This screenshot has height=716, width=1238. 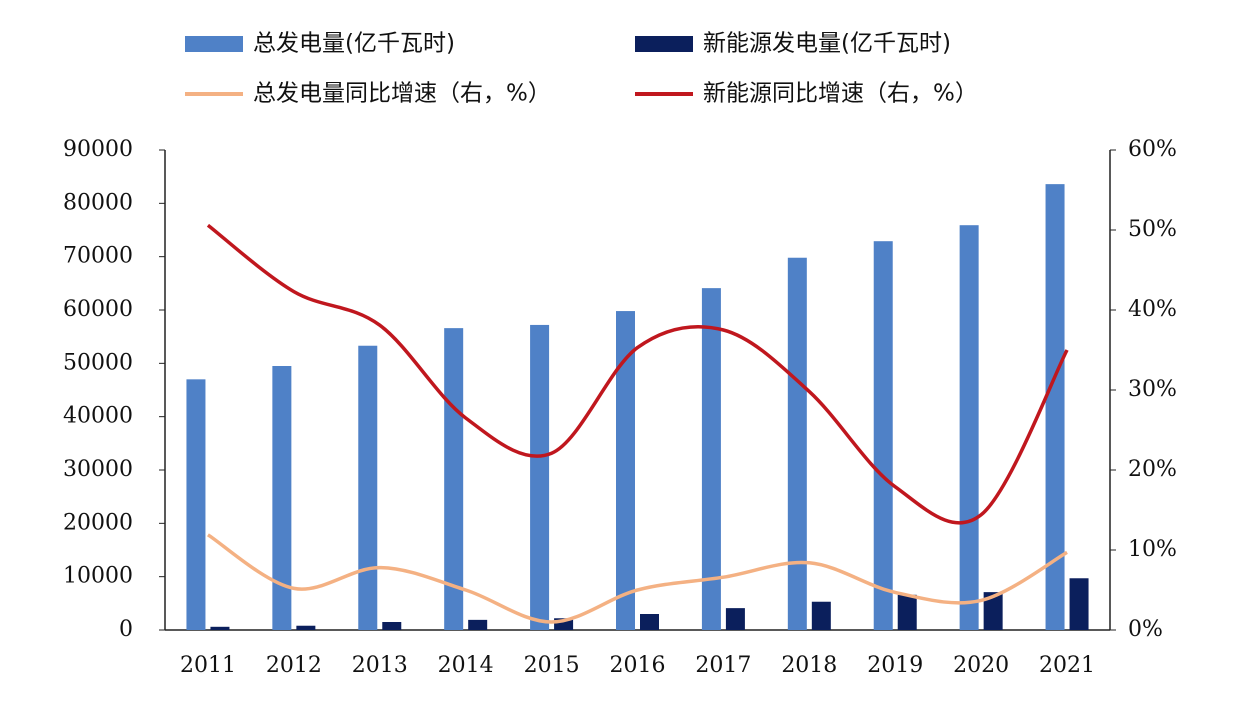 What do you see at coordinates (1067, 665) in the screenshot?
I see `x-tick-label: 2021` at bounding box center [1067, 665].